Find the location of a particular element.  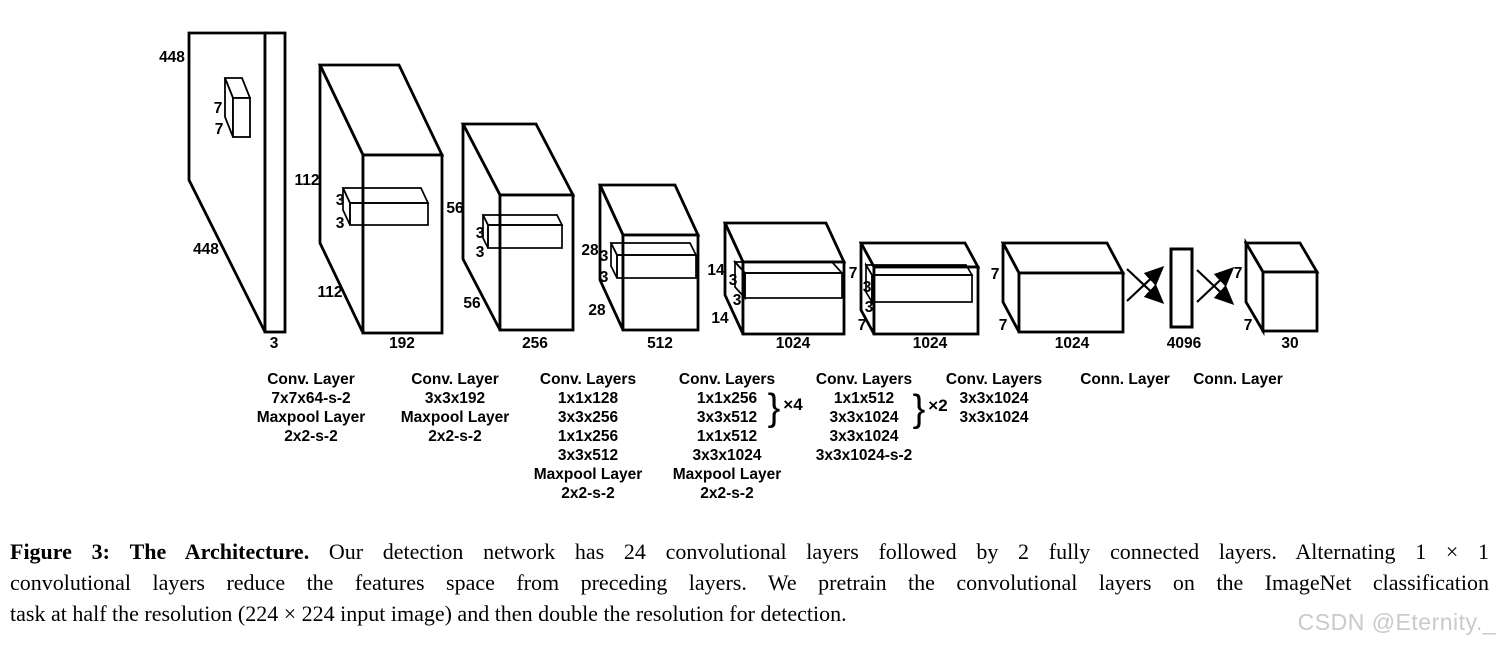

conv3-kernel-label-0: 3 is located at coordinates (604, 256).